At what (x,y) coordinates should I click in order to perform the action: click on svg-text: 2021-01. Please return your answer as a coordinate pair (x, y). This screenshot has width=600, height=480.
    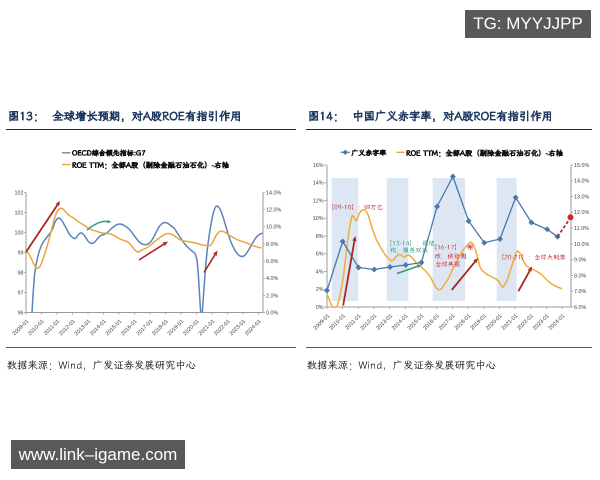
    Looking at the image, I should click on (510, 322).